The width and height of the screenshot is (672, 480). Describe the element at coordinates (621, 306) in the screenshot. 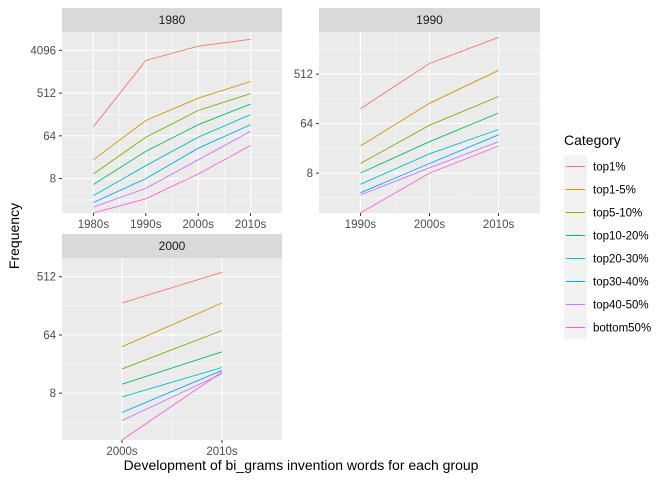

I see `legend-label: top40-50%` at that location.